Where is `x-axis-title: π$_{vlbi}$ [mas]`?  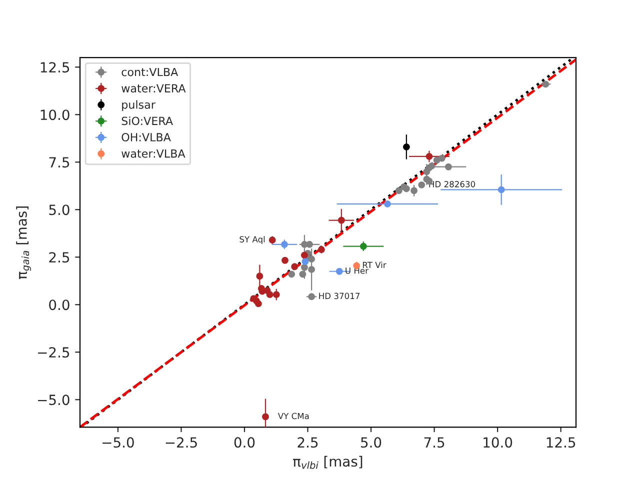
x-axis-title: π$_{vlbi}$ [mas] is located at coordinates (327, 462).